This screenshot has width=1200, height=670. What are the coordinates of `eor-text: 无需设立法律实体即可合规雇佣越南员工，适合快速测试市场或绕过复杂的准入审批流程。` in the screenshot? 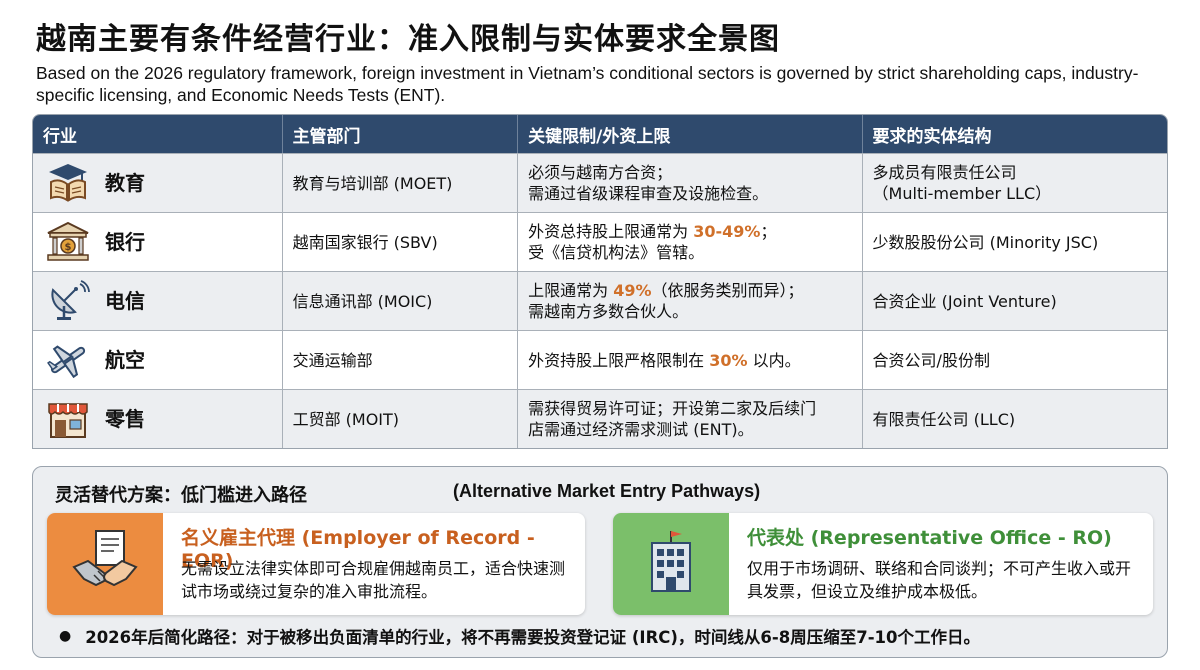 It's located at (373, 580).